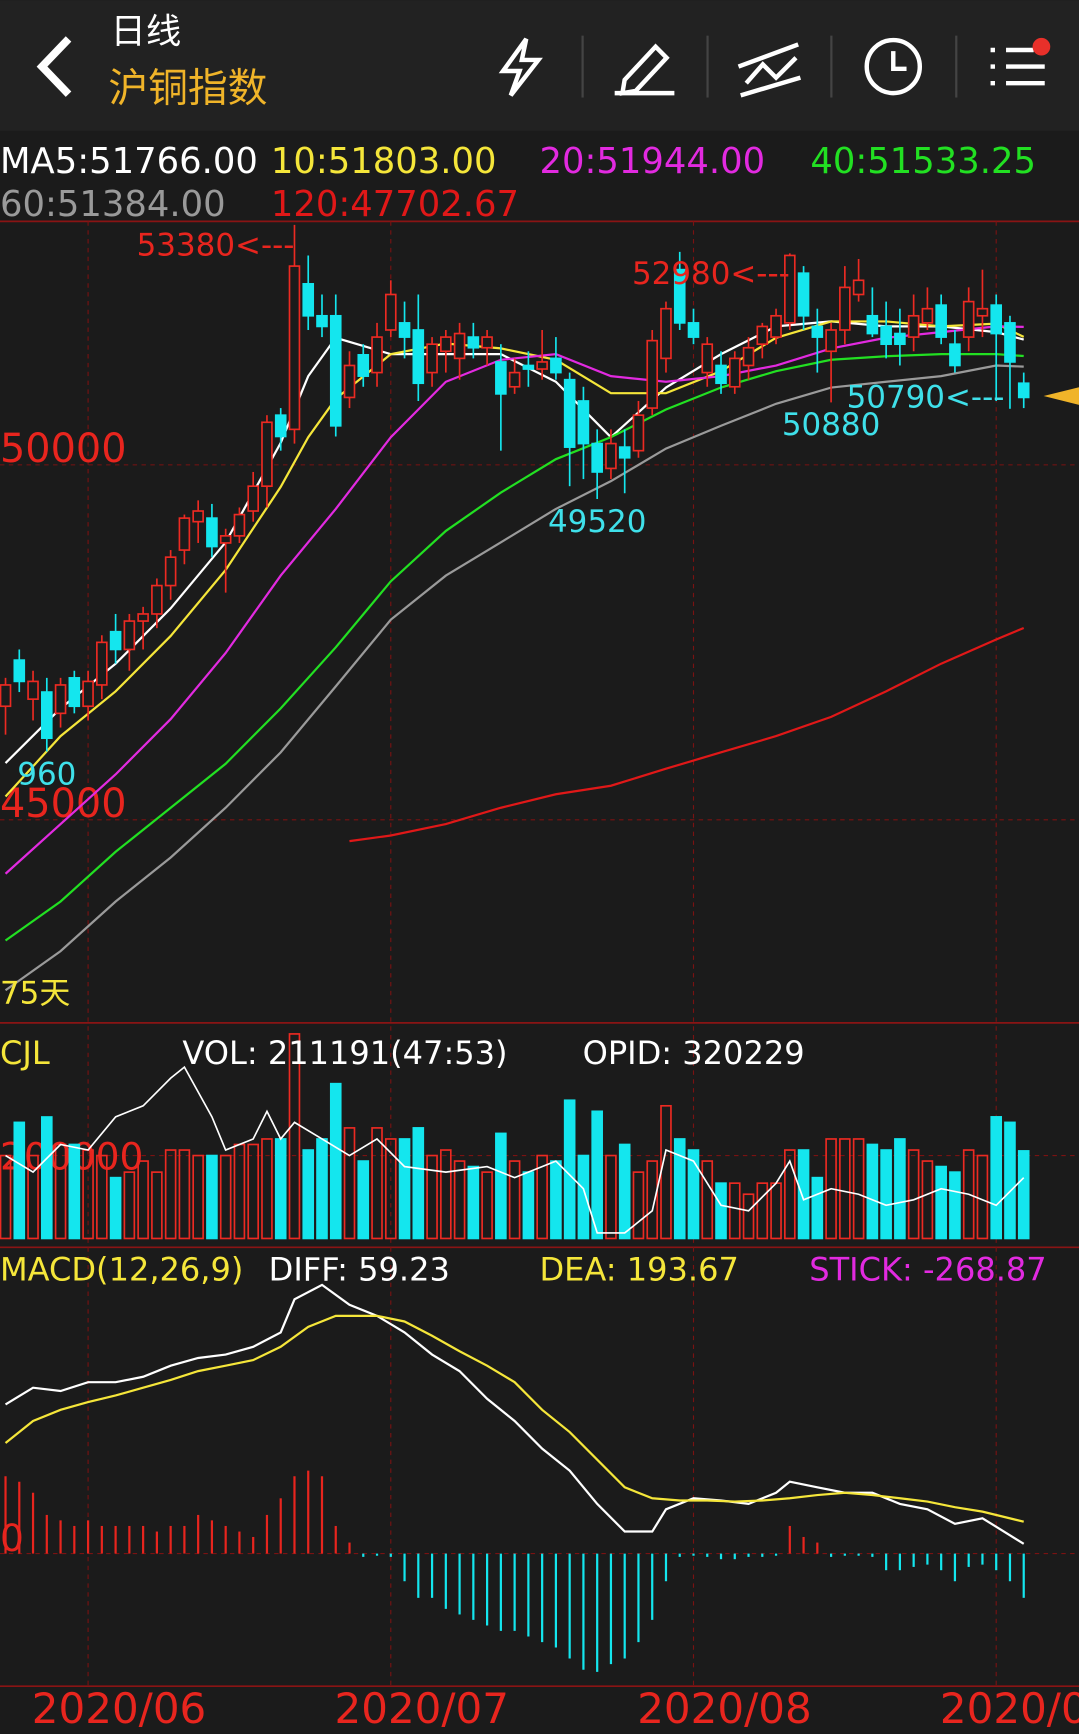 Image resolution: width=1079 pixels, height=1734 pixels. What do you see at coordinates (187, 88) in the screenshot?
I see `instrument-title: 沪铜指数` at bounding box center [187, 88].